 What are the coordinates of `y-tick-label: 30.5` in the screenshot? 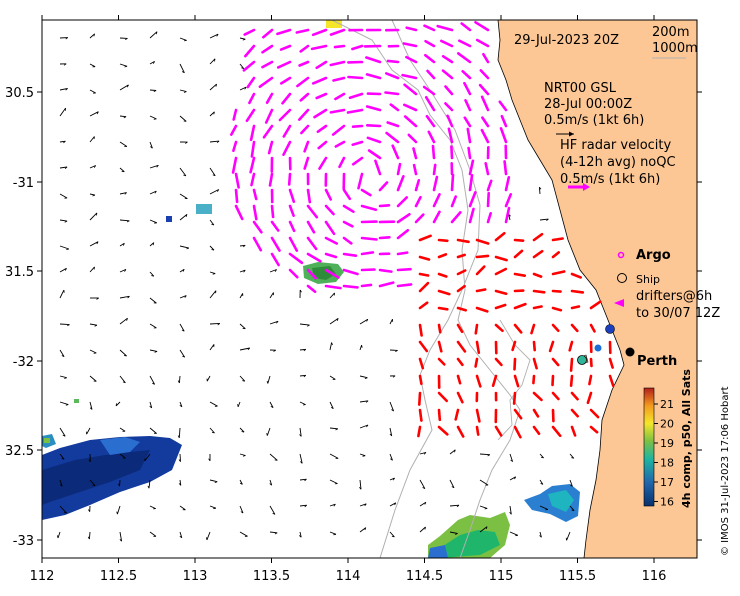 It's located at (19, 93).